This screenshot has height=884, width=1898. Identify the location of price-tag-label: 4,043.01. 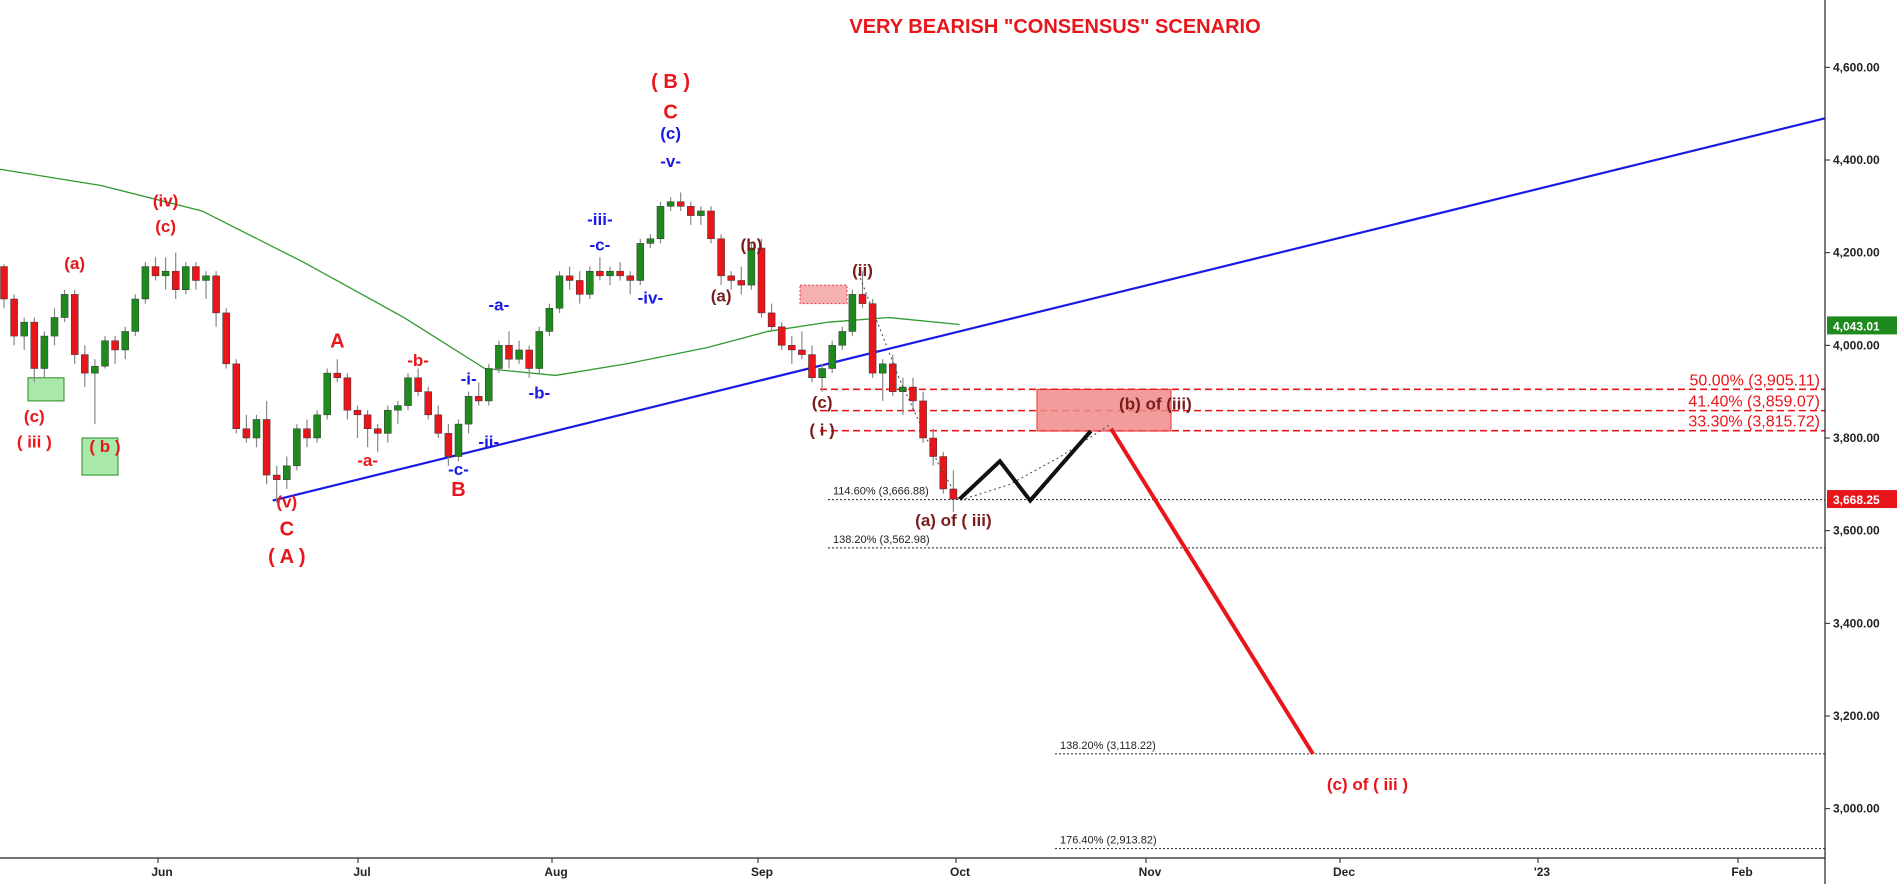
(1856, 326).